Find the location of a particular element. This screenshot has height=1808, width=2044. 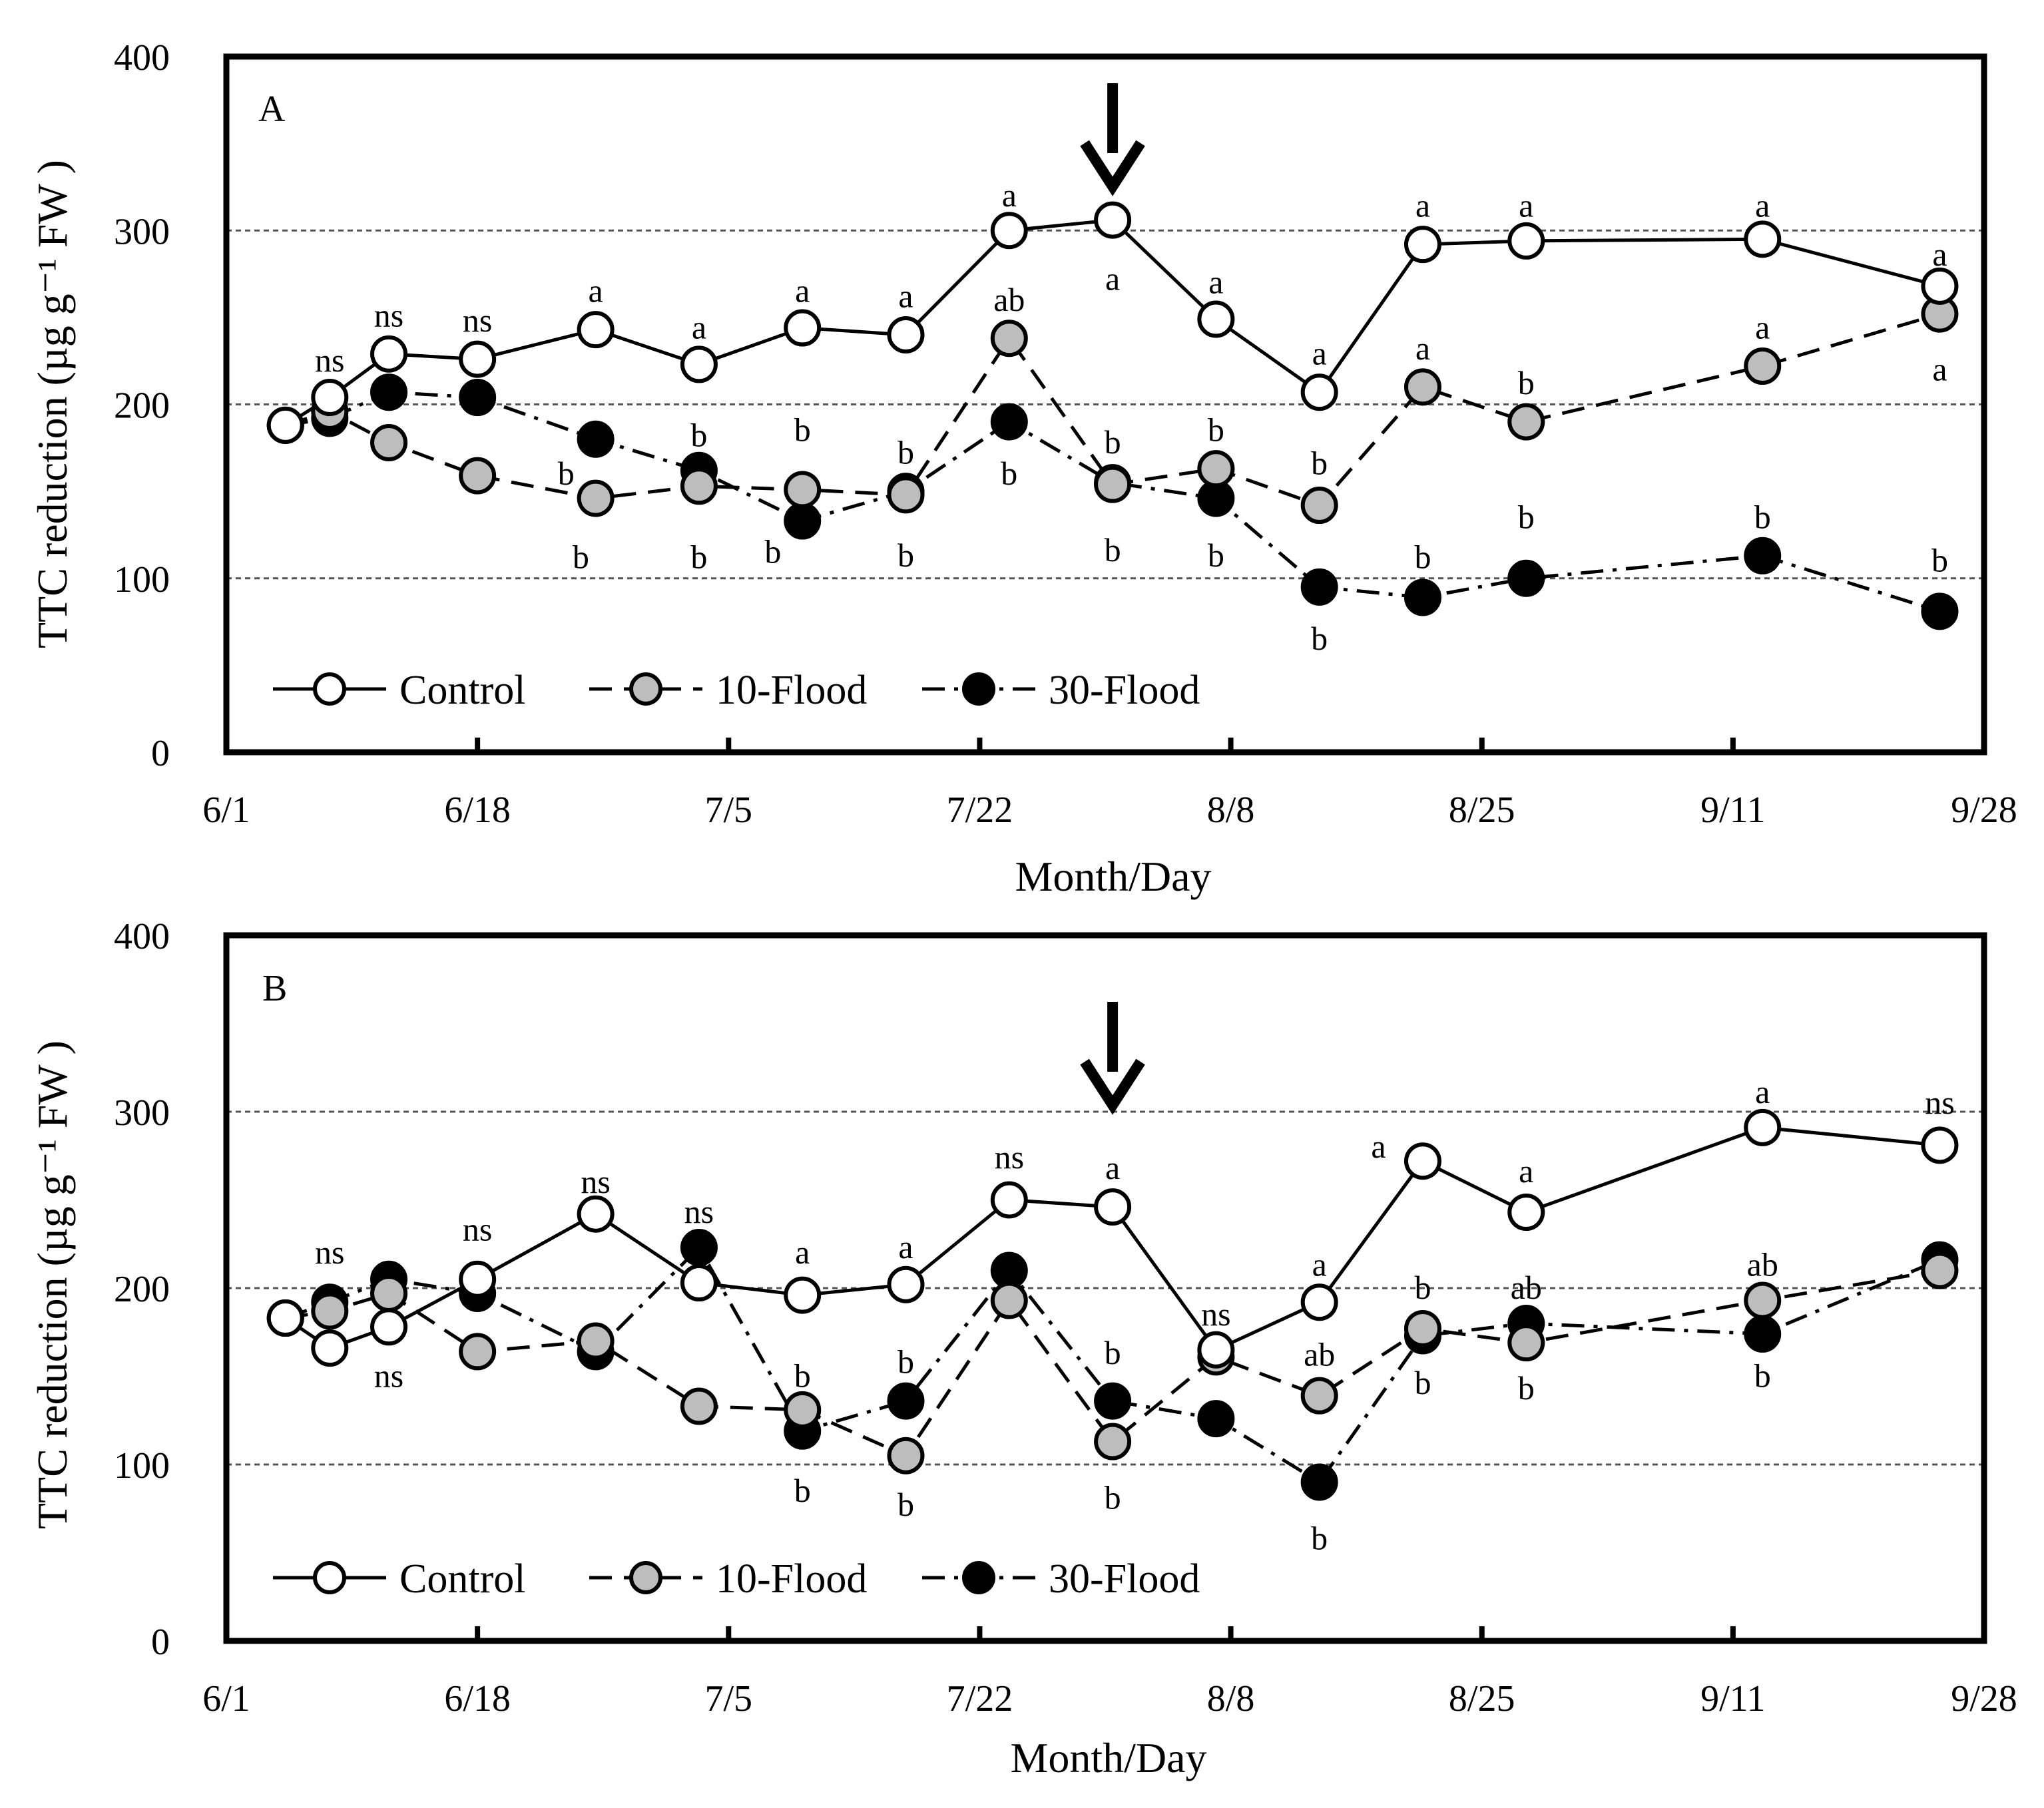

y-tick-label: 100 is located at coordinates (142, 579).